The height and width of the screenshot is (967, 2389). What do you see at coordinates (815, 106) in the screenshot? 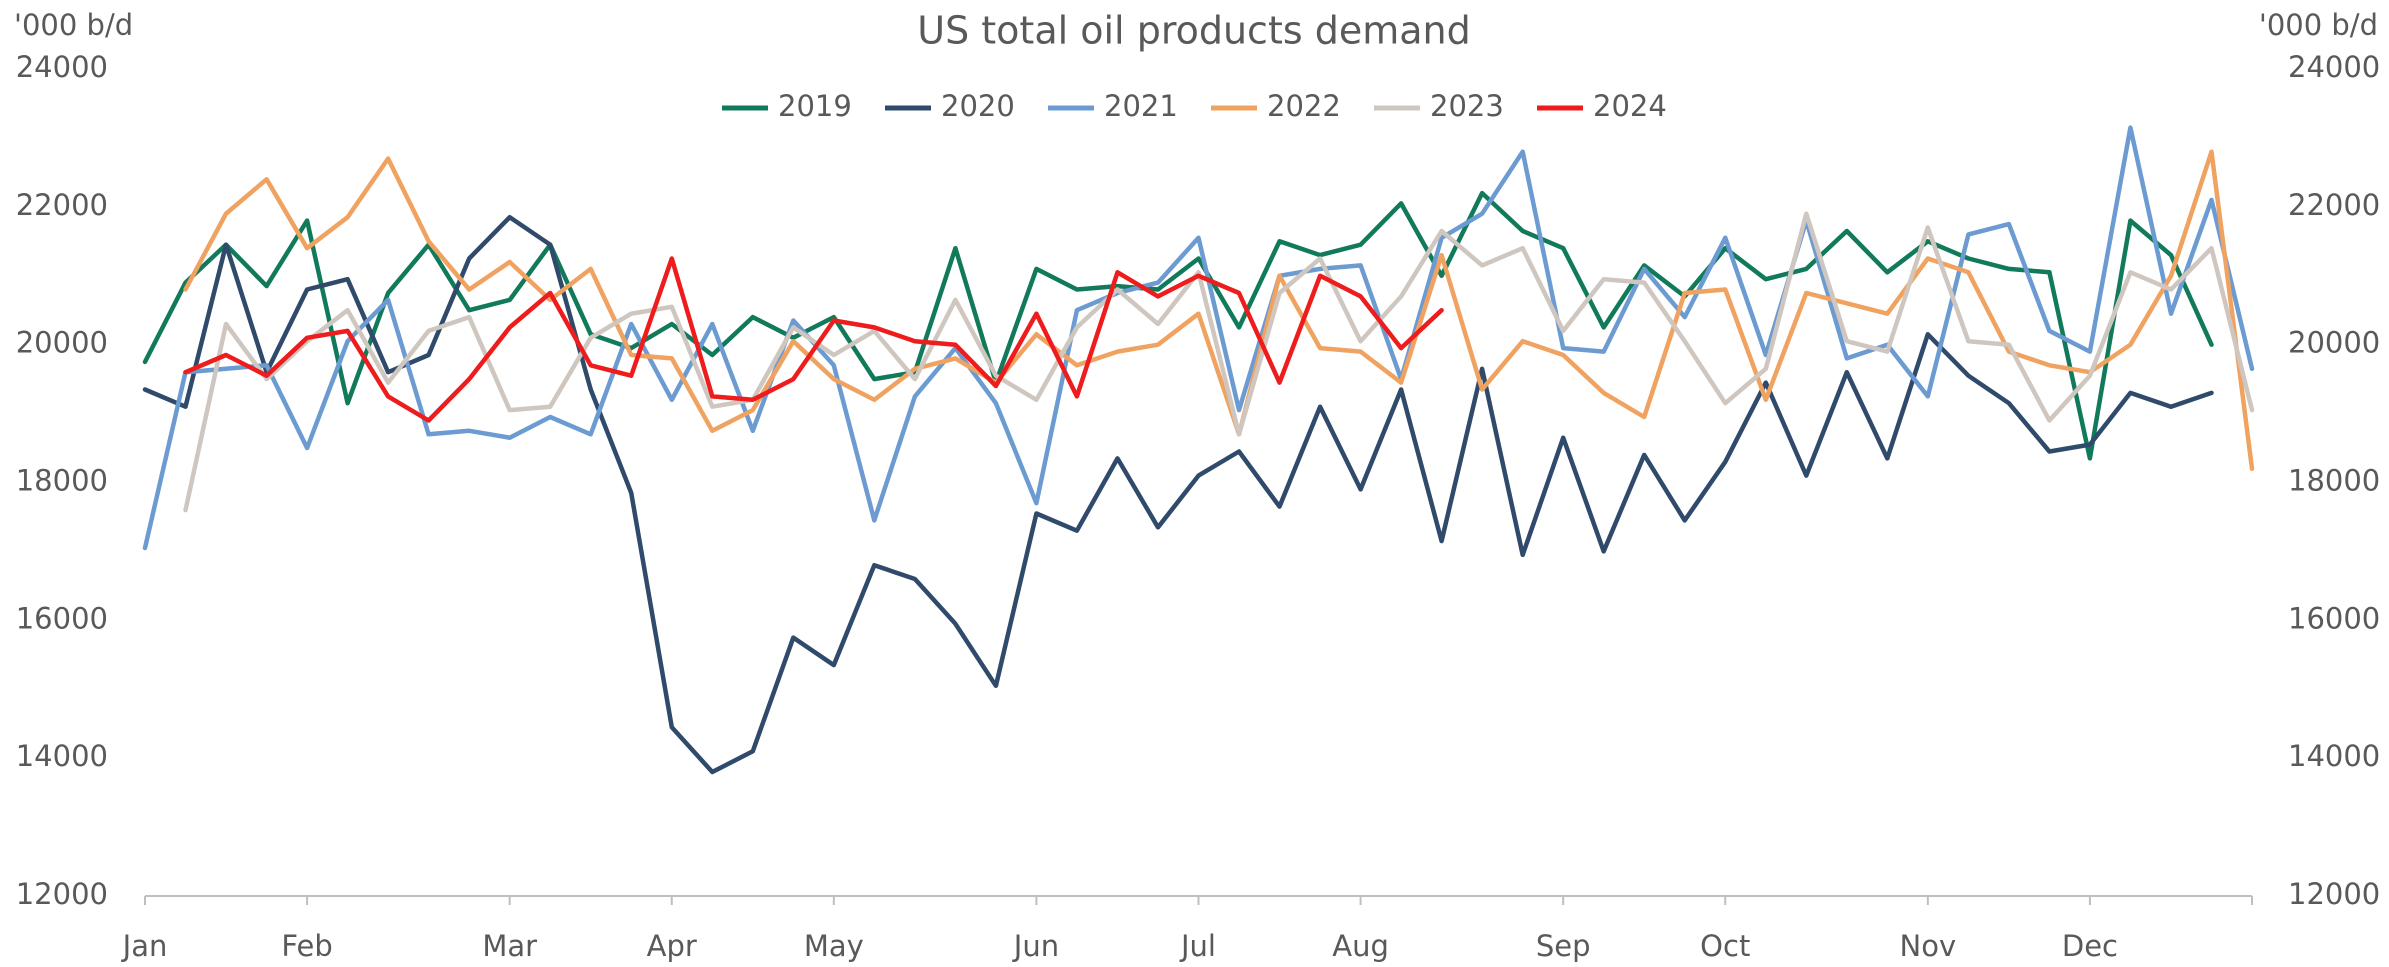
I see `legend-label: 2019` at bounding box center [815, 106].